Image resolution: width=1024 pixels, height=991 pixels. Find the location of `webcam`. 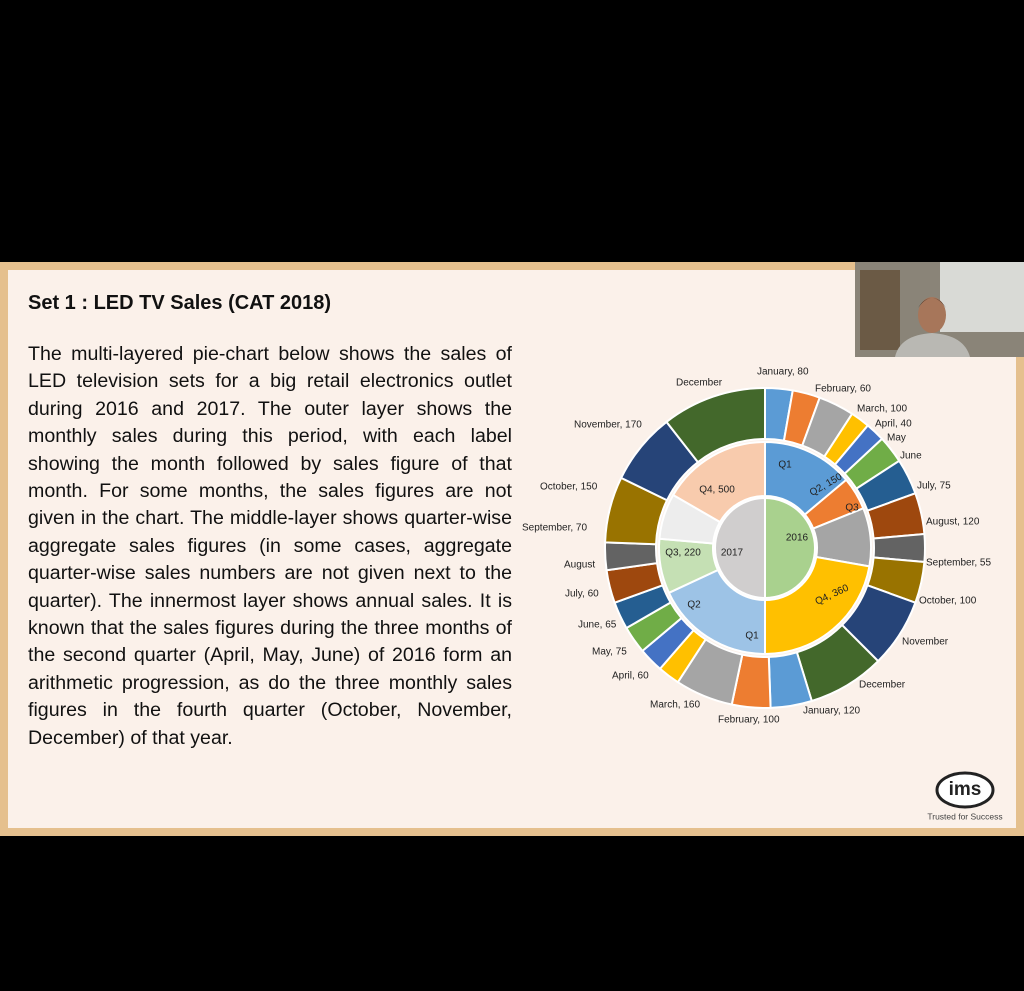

webcam is located at coordinates (939, 309).